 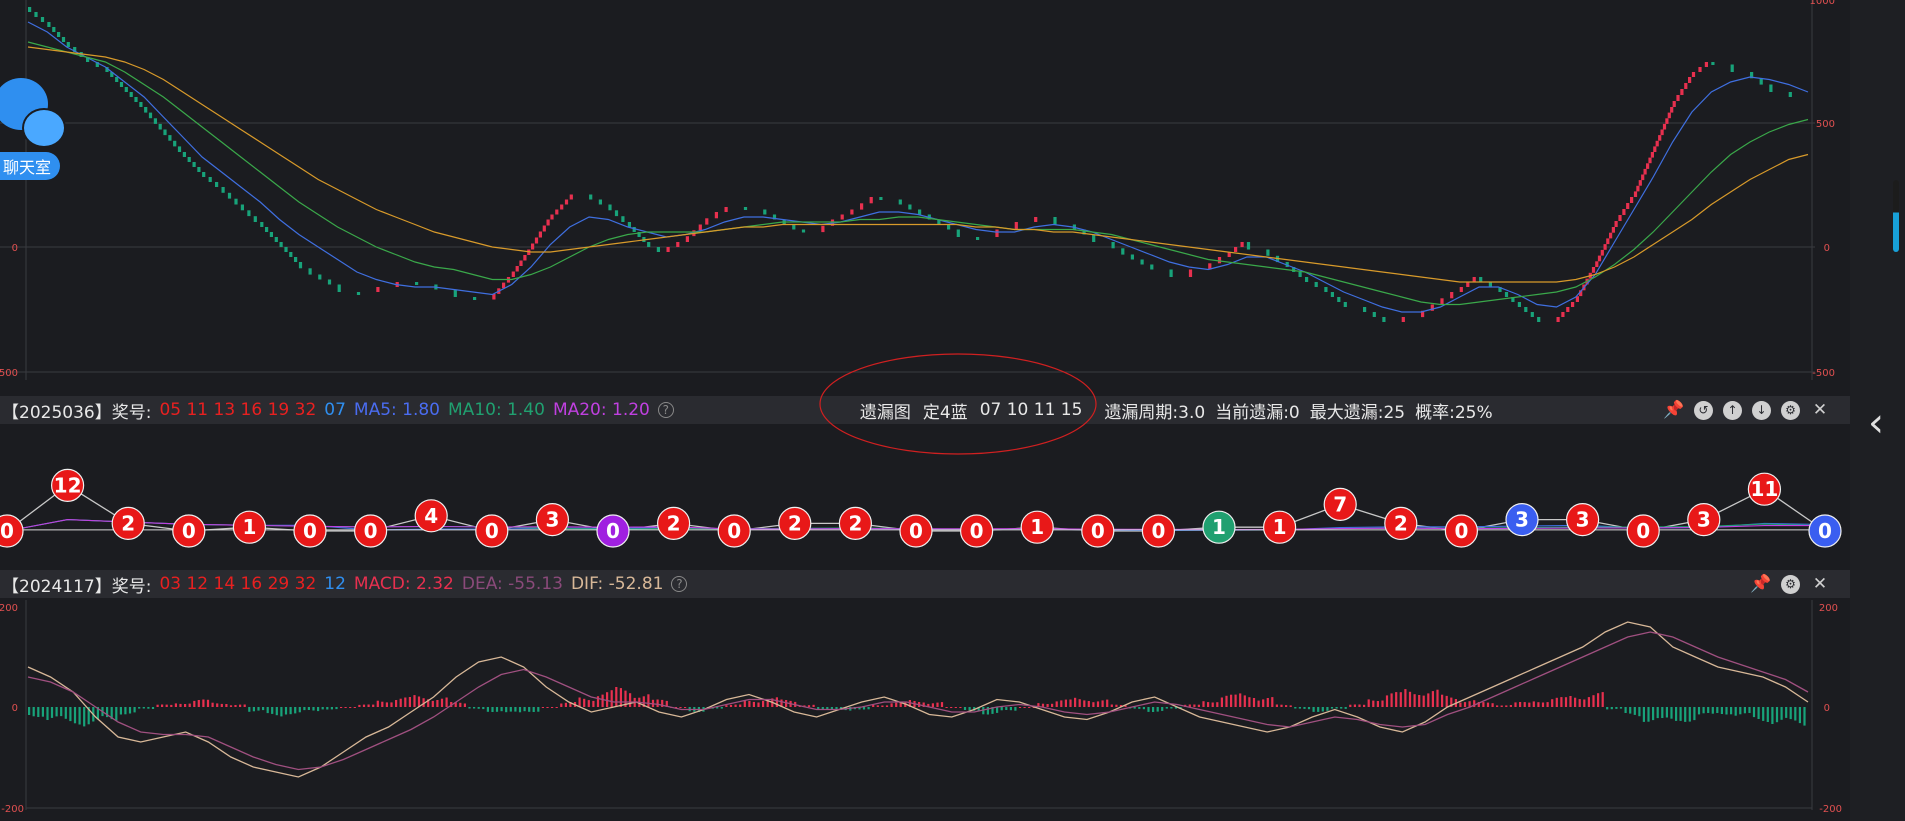 I want to click on close-icon-2: ✕, so click(x=1820, y=584).